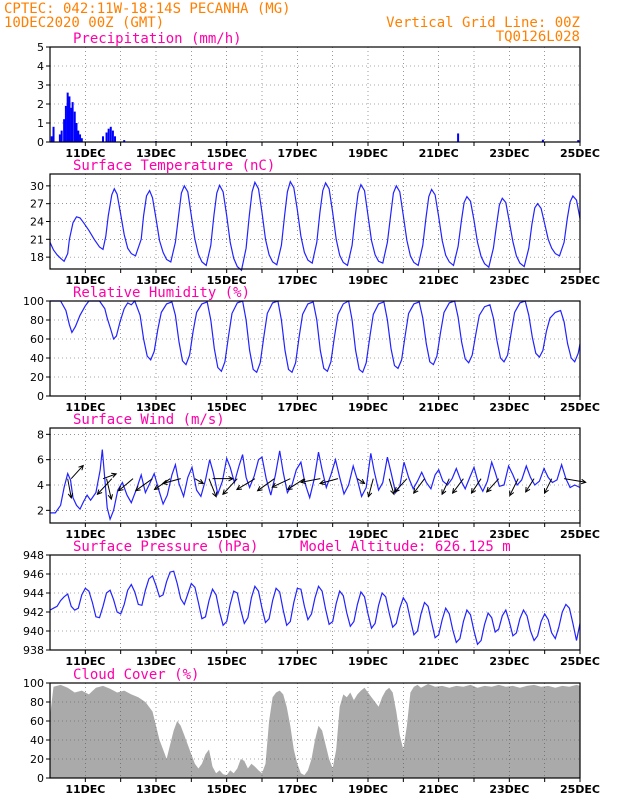 Image resolution: width=618 pixels, height=800 pixels. What do you see at coordinates (156, 407) in the screenshot?
I see `humidity-xtick-label: 13DEC` at bounding box center [156, 407].